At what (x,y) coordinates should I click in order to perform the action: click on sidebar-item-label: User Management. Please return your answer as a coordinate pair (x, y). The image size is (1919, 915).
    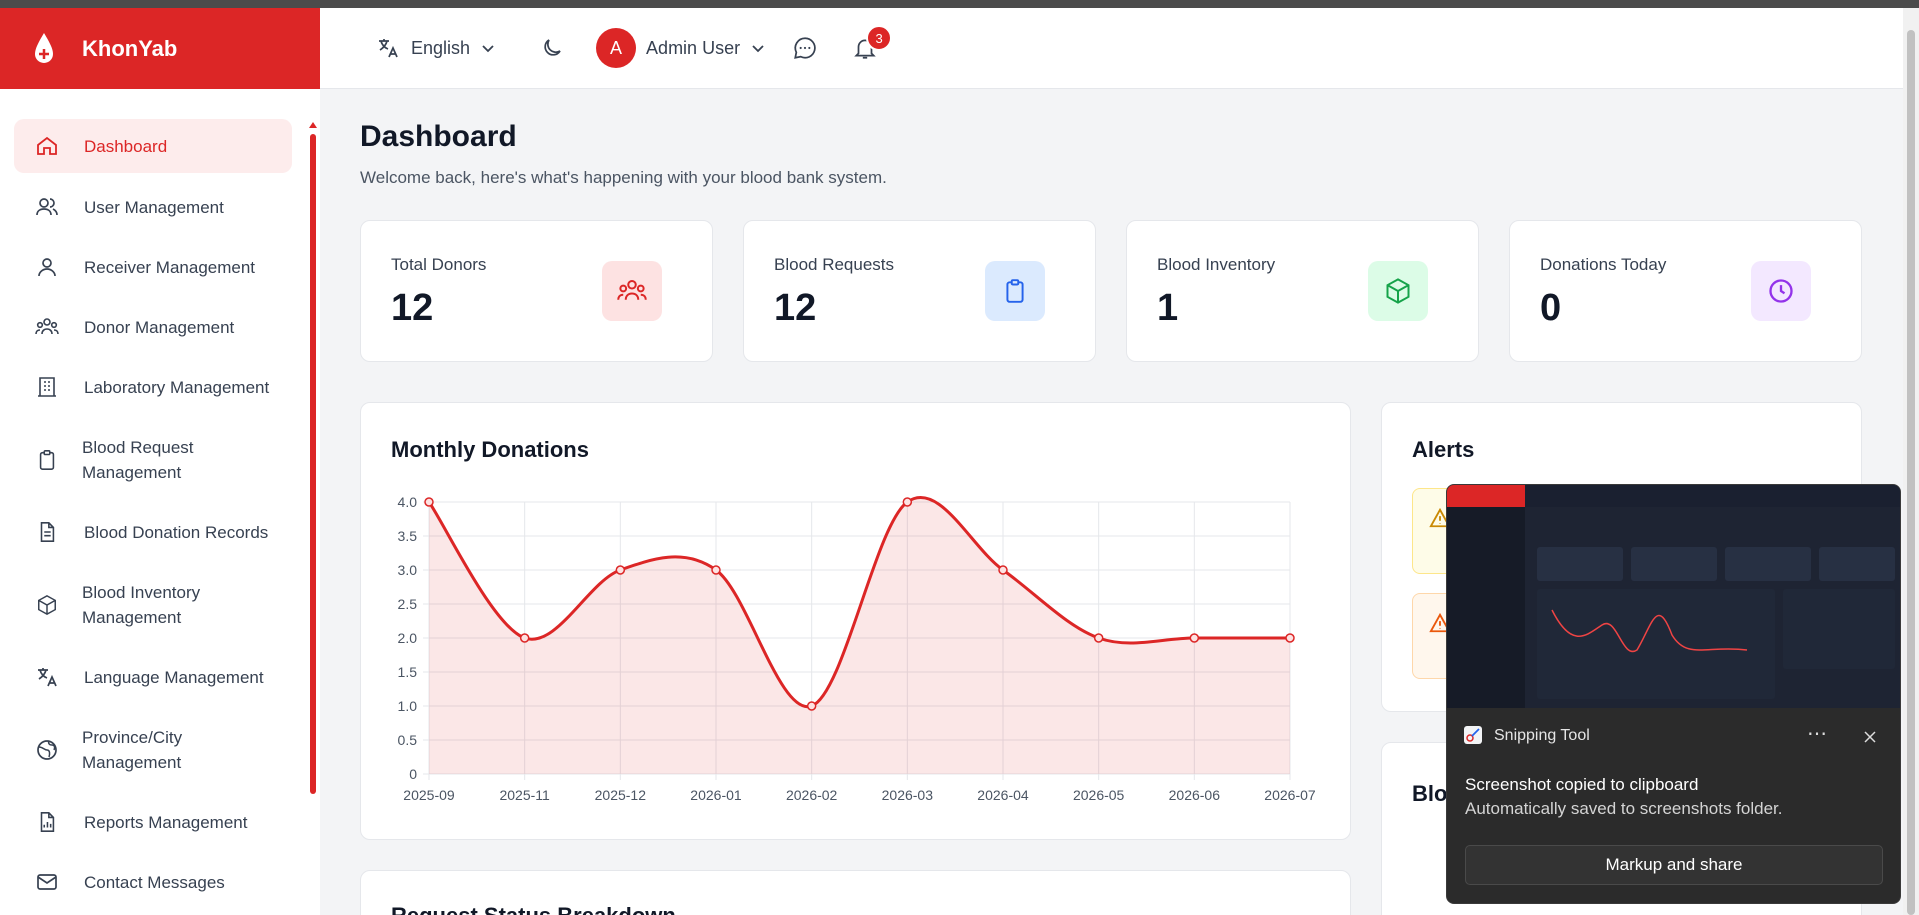
    Looking at the image, I should click on (154, 207).